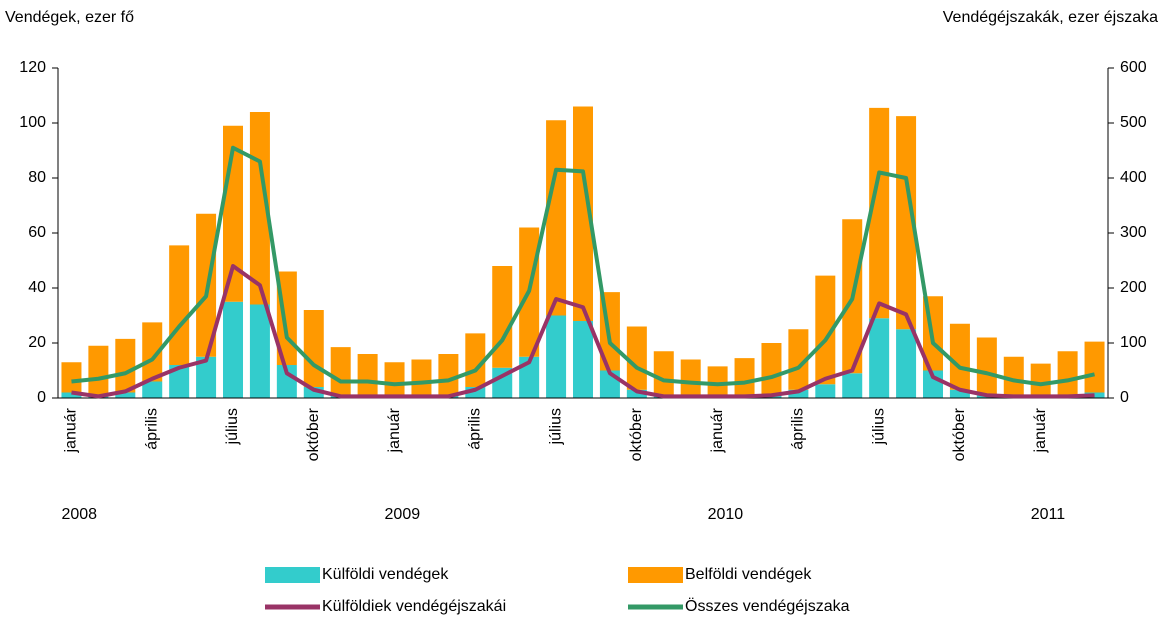 The height and width of the screenshot is (623, 1165). Describe the element at coordinates (1133, 342) in the screenshot. I see `y2-tick-label: 100` at that location.